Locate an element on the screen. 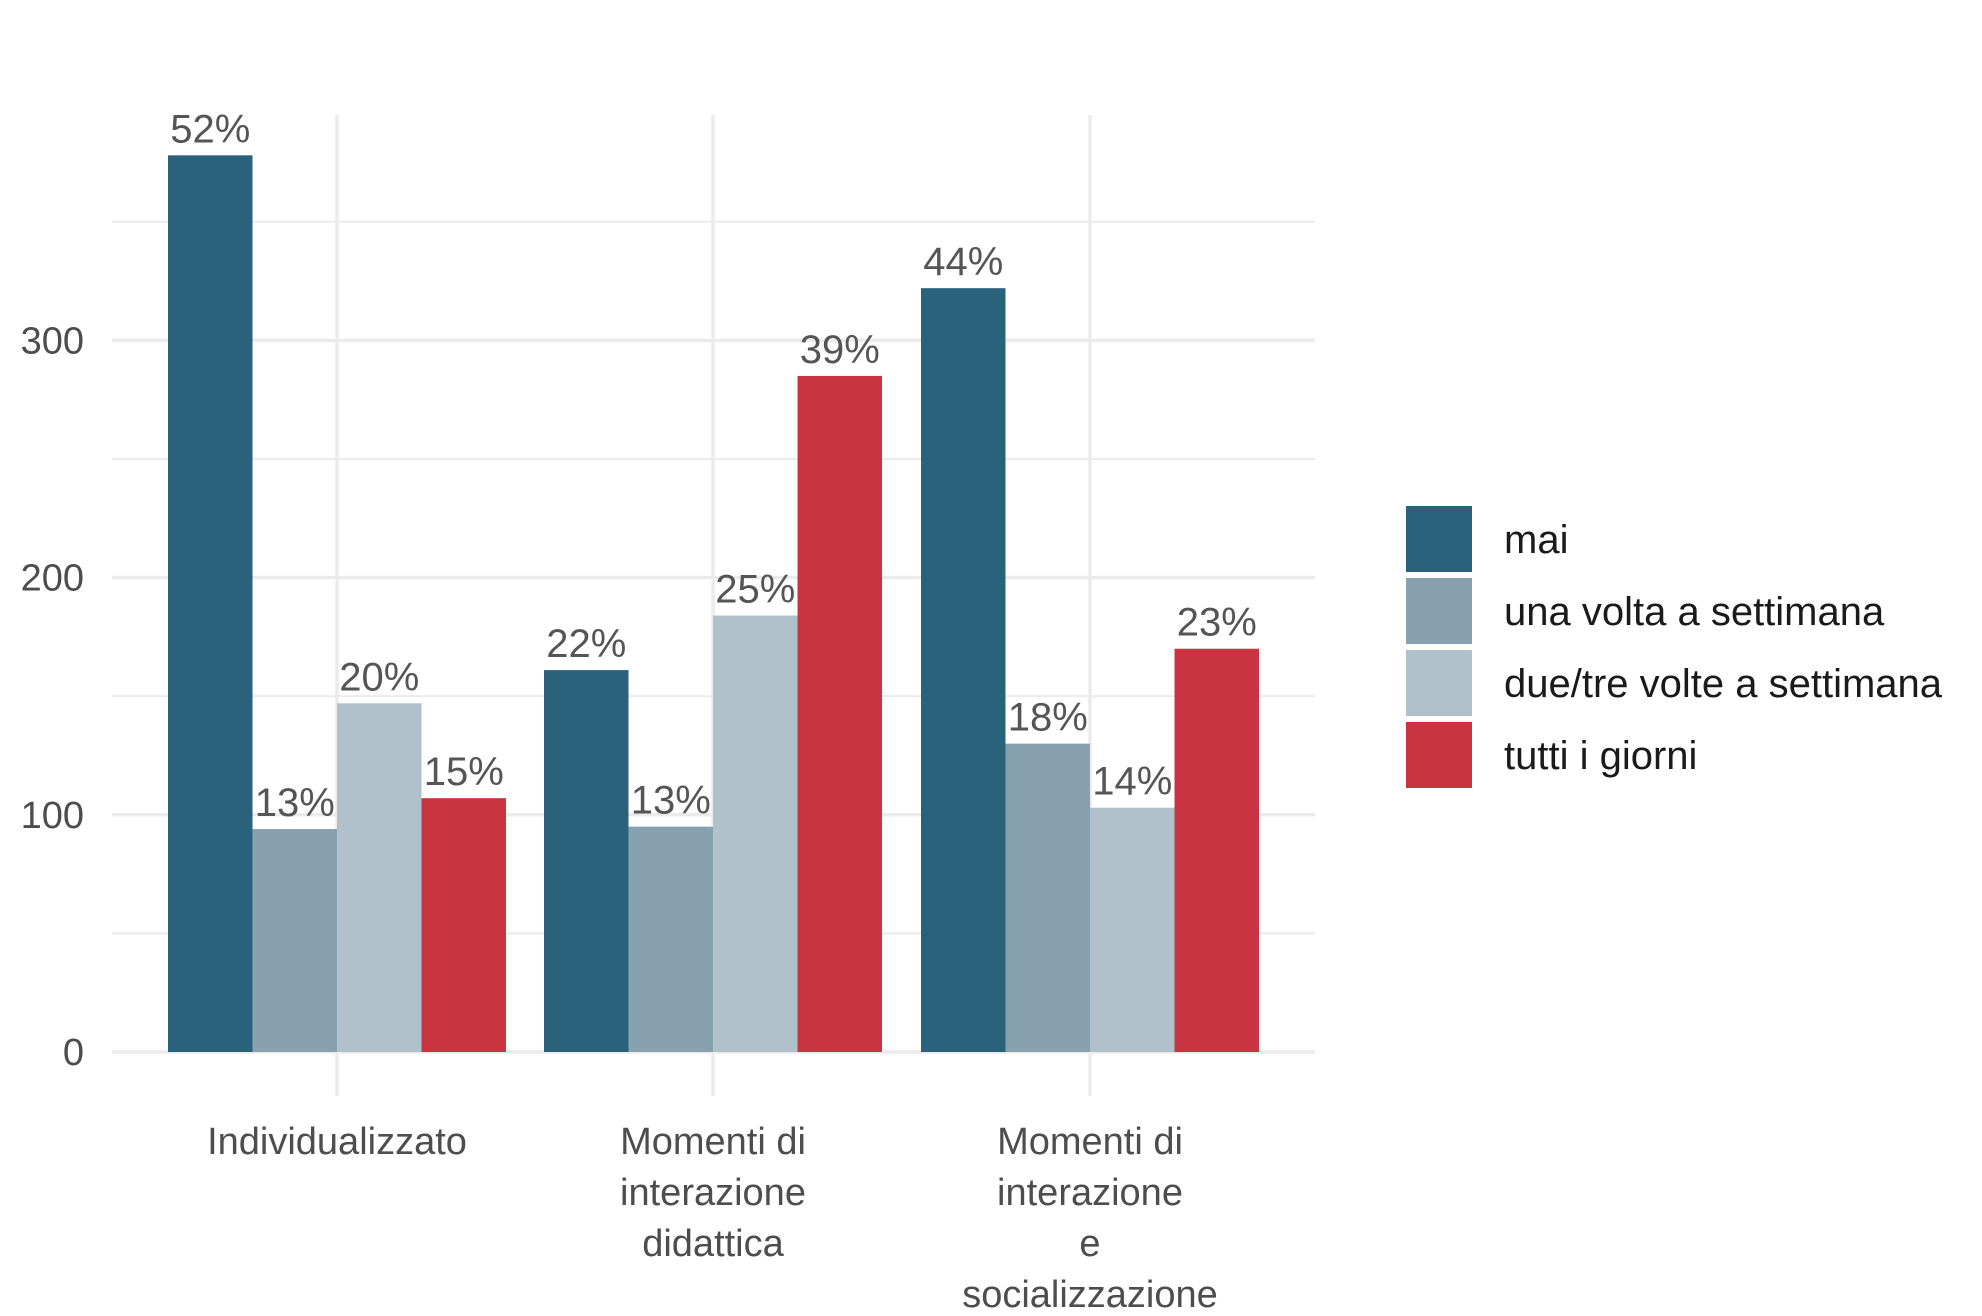 The height and width of the screenshot is (1316, 1982). x-tick-label-line: Individualizzato is located at coordinates (337, 1142).